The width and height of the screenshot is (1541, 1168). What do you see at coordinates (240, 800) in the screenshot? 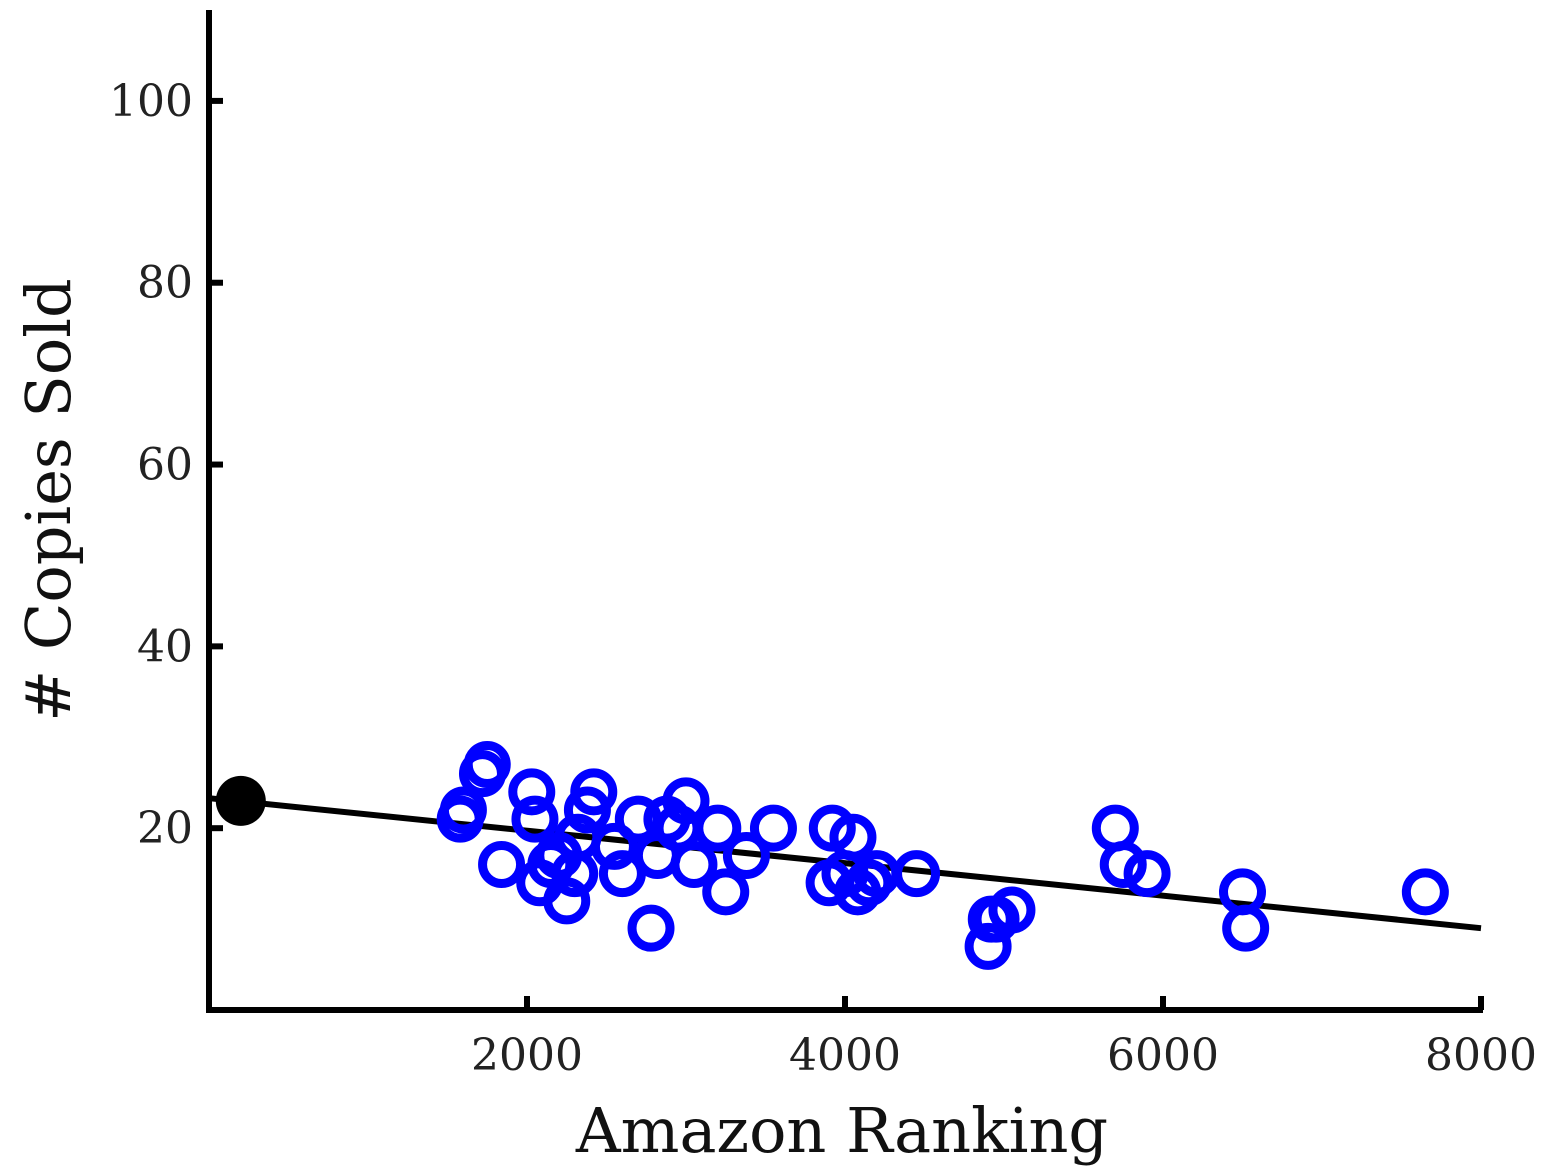
I see `highlighted-point` at bounding box center [240, 800].